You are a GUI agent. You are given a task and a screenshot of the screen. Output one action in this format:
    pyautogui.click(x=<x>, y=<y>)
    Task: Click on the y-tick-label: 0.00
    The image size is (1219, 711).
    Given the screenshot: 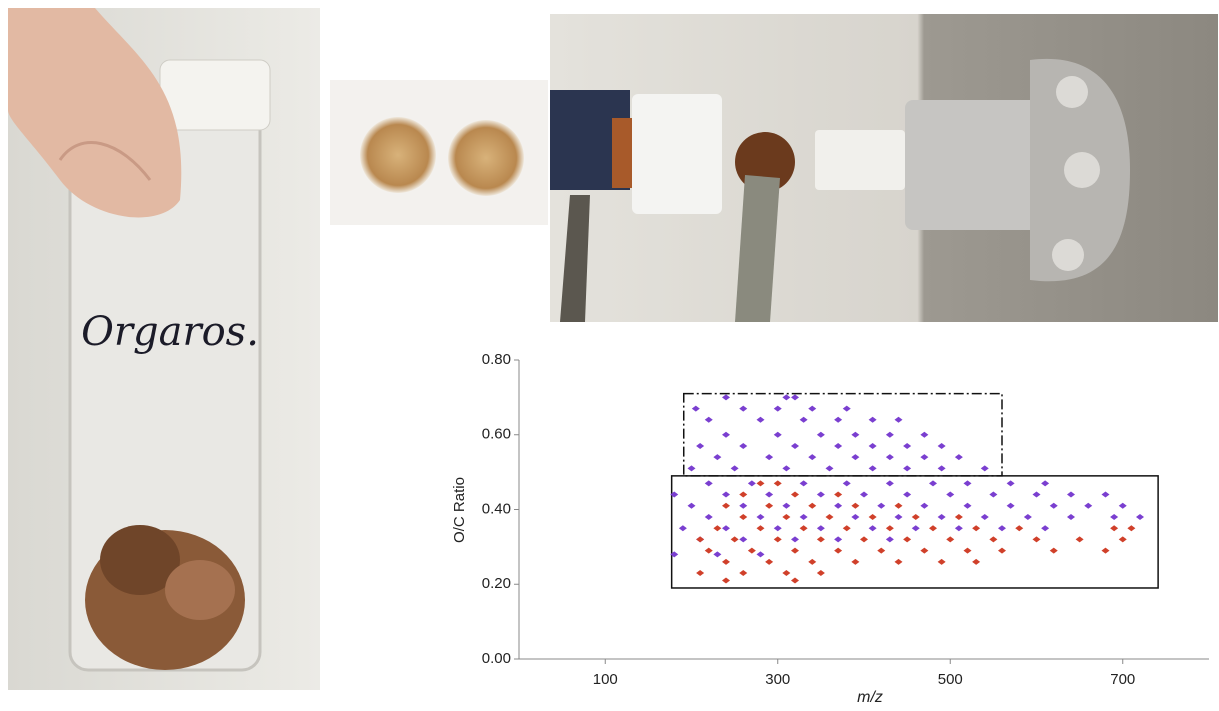 What is the action you would take?
    pyautogui.click(x=496, y=658)
    